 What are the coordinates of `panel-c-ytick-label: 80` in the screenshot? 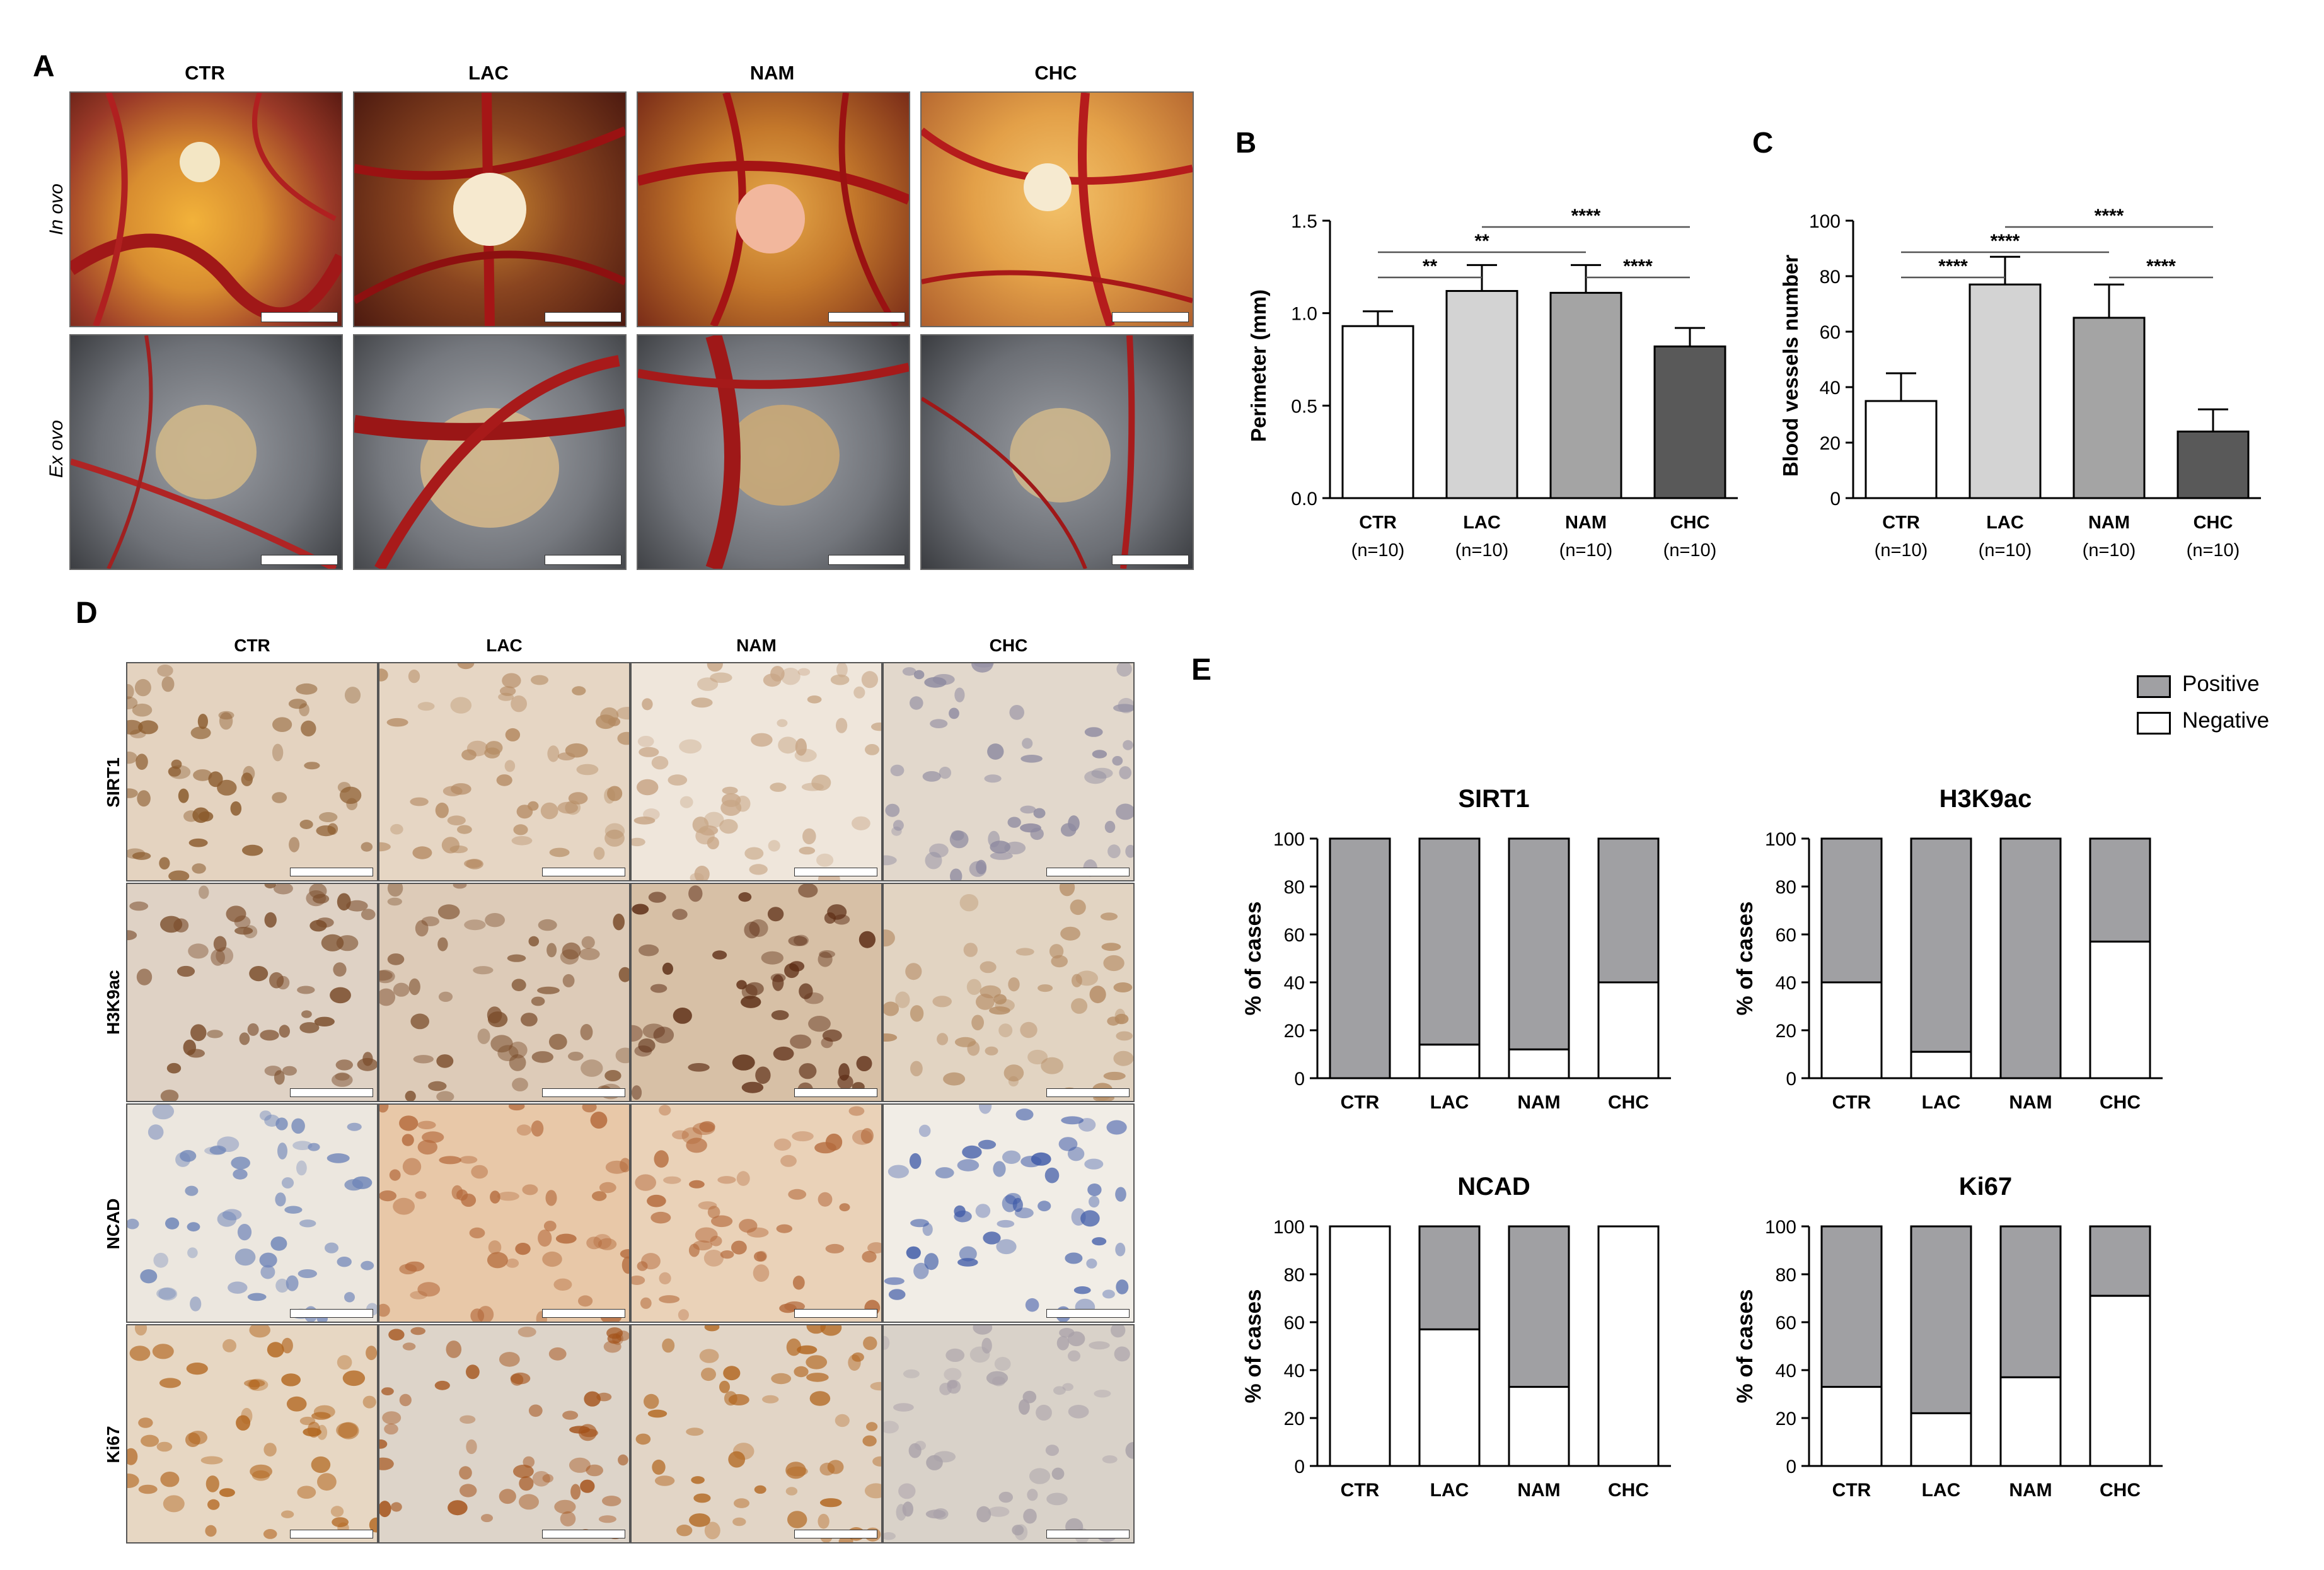 It's located at (1830, 277).